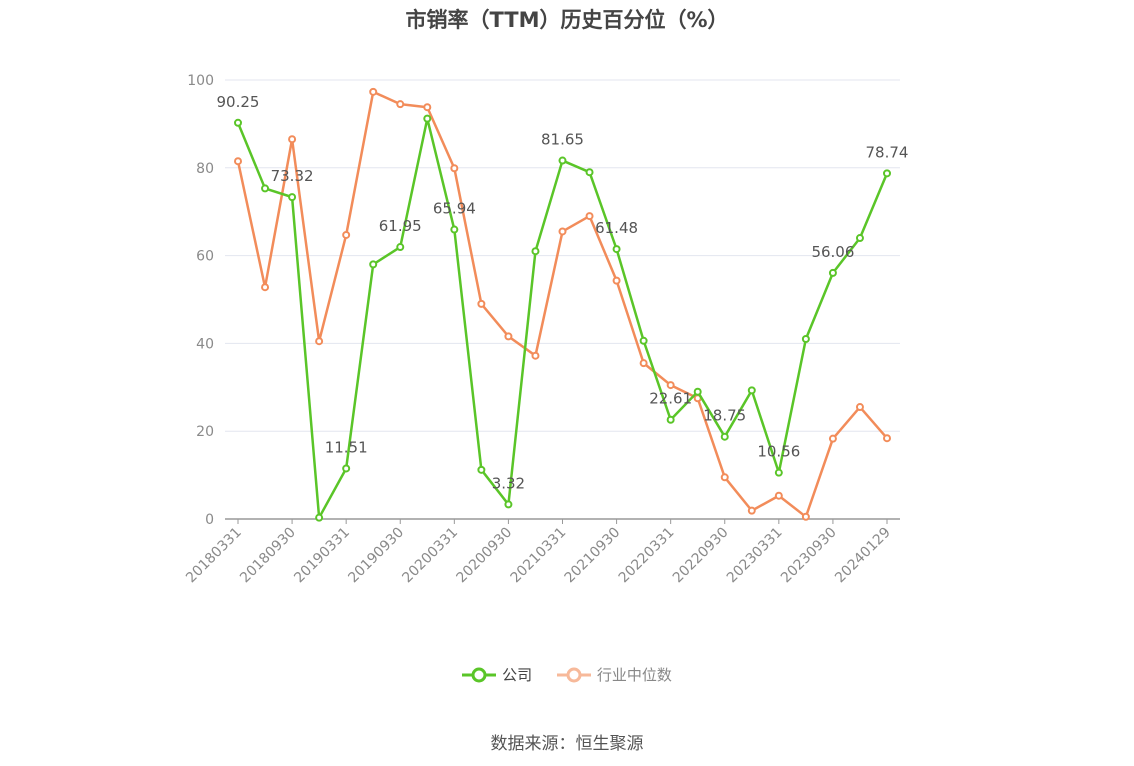 This screenshot has height=766, width=1134. Describe the element at coordinates (562, 140) in the screenshot. I see `data-label: 81.65` at that location.